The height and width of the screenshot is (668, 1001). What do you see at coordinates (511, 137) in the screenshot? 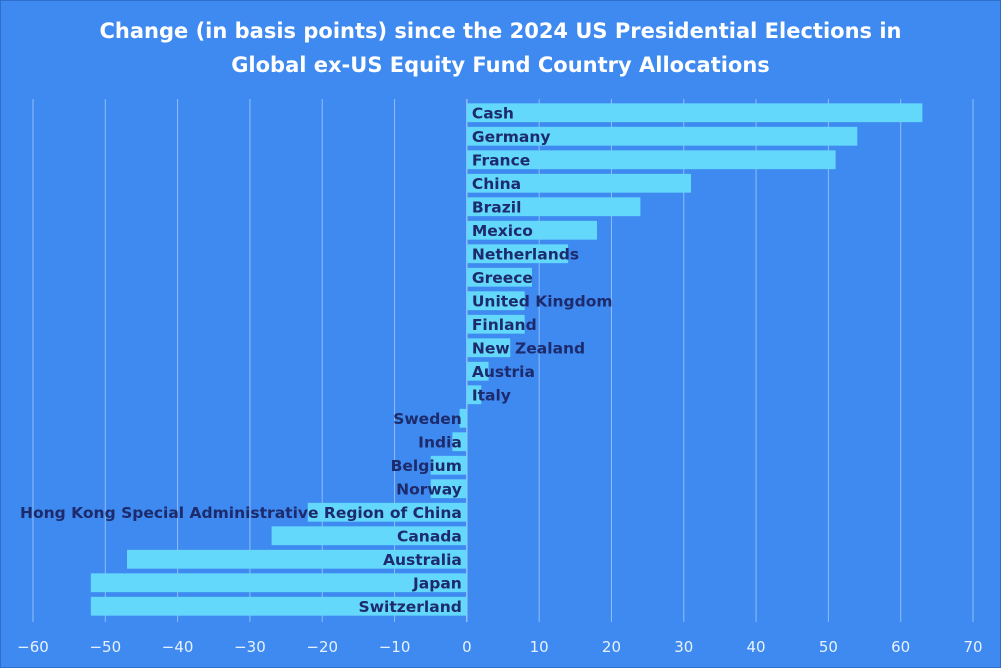
I see `category-label: Germany` at bounding box center [511, 137].